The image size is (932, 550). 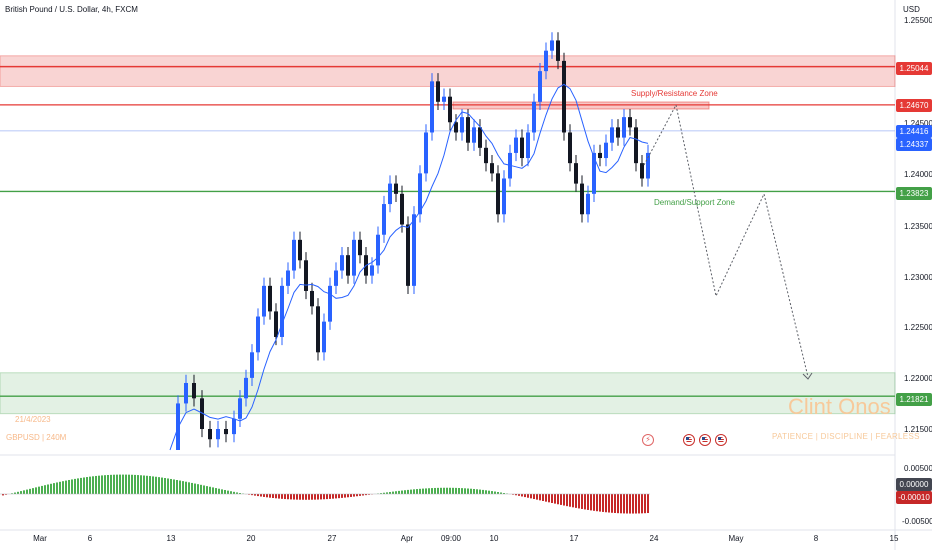 I want to click on ma-price-tag: 1.24337, so click(x=914, y=144).